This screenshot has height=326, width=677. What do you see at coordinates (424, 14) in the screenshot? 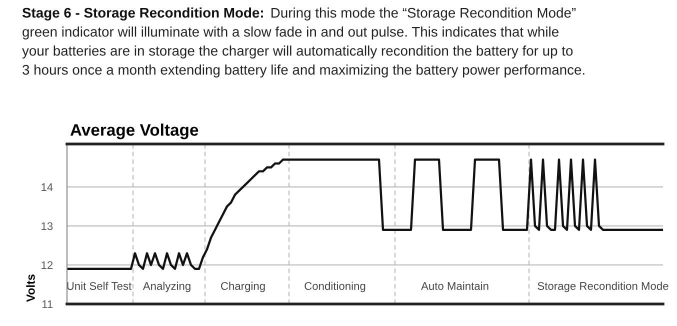
I see `text: During this mode the “Storage Recondition Mode”` at bounding box center [424, 14].